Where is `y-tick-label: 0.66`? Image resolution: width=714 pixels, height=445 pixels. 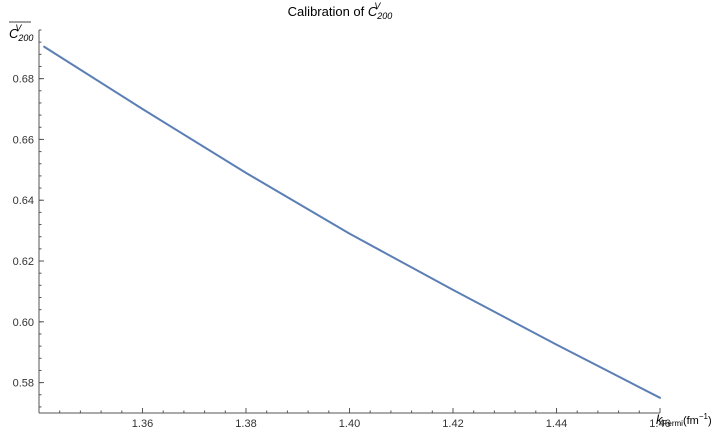 y-tick-label: 0.66 is located at coordinates (23, 140).